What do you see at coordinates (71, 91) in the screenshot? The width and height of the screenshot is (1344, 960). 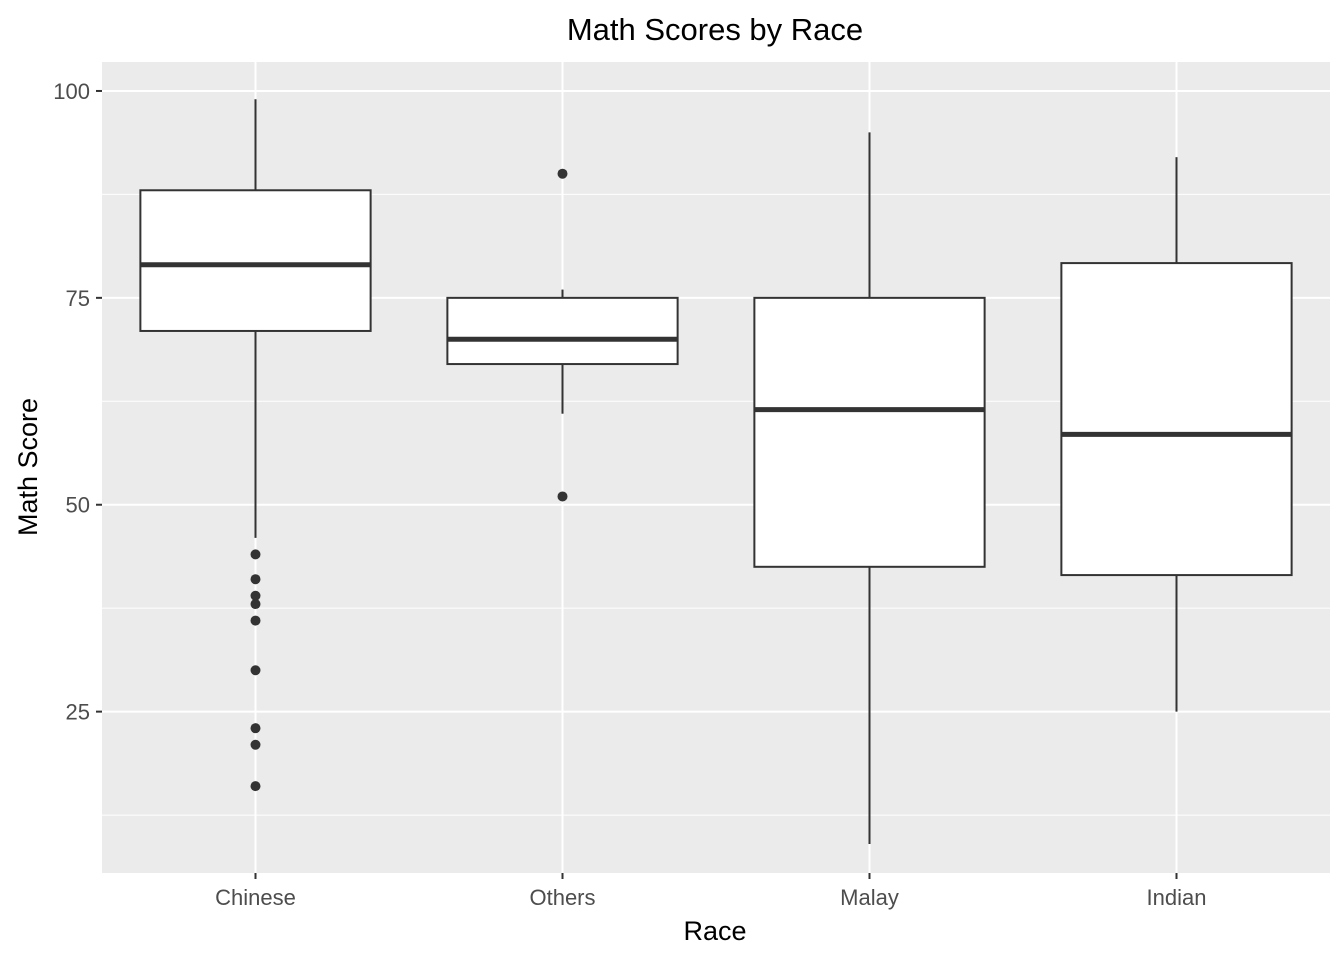 I see `y-tick-label: 100` at bounding box center [71, 91].